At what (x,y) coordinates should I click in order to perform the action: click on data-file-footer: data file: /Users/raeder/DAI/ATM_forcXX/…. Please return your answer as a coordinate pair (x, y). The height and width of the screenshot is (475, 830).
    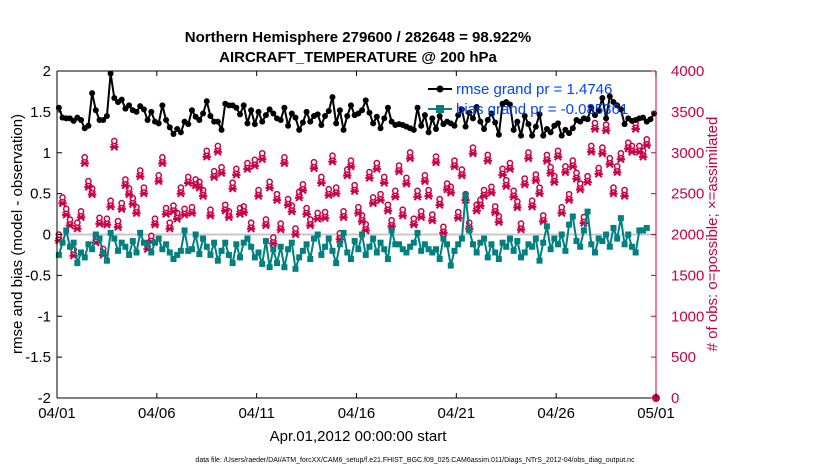
    Looking at the image, I should click on (415, 460).